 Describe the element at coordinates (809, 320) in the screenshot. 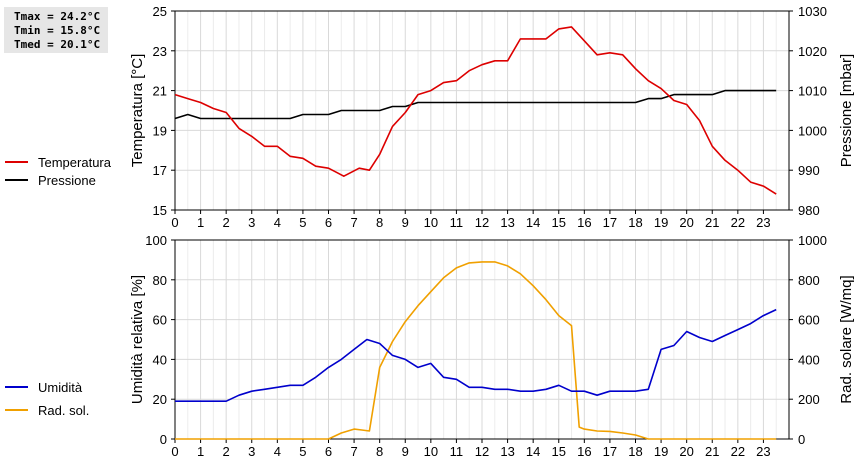

I see `y-right-tick-label: 600` at that location.